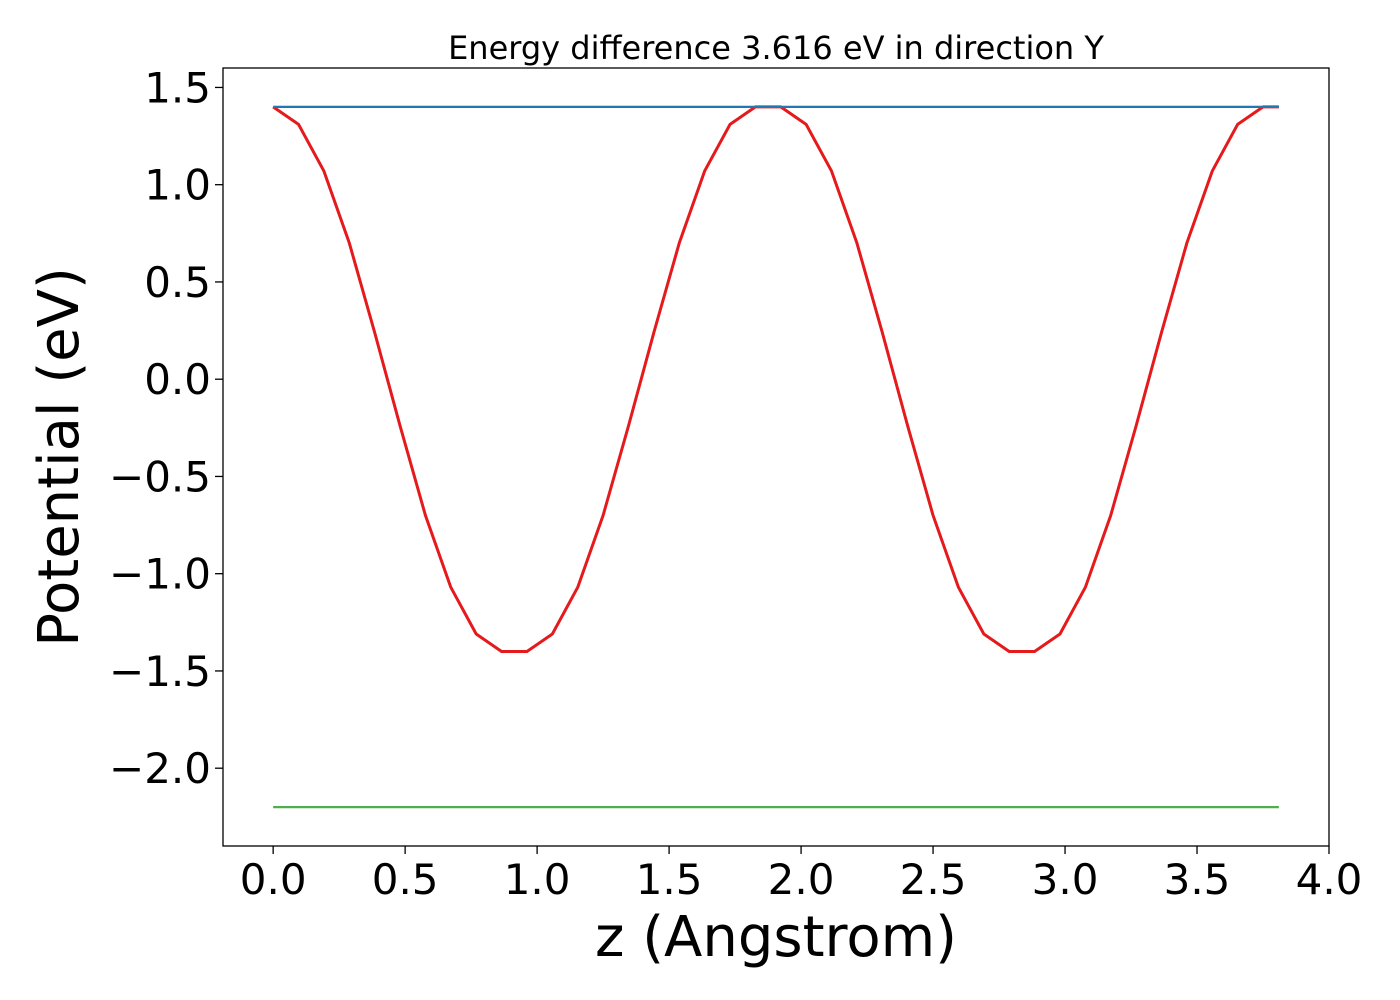 The width and height of the screenshot is (1400, 1000). Describe the element at coordinates (177, 282) in the screenshot. I see `y-tick-label: 0.5` at that location.